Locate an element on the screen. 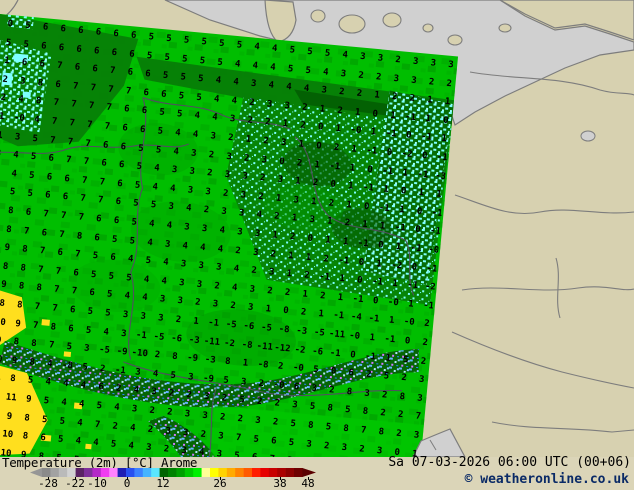  coastline-istria is located at coordinates (433, 445).